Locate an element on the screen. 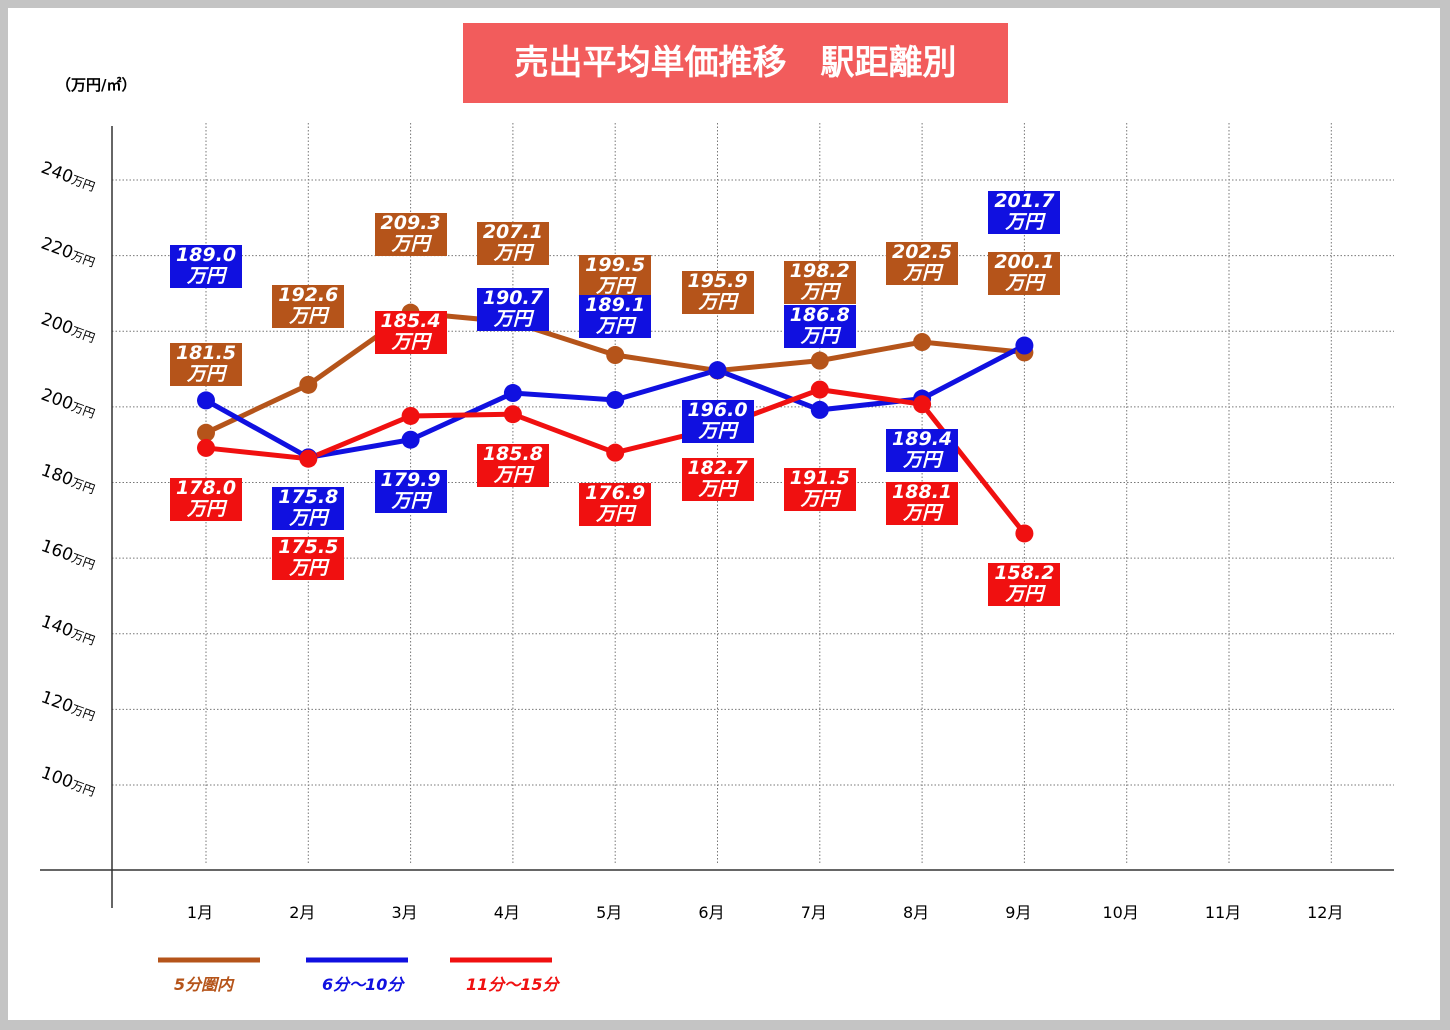  y-tick-label: 100万円 is located at coordinates (68, 782).